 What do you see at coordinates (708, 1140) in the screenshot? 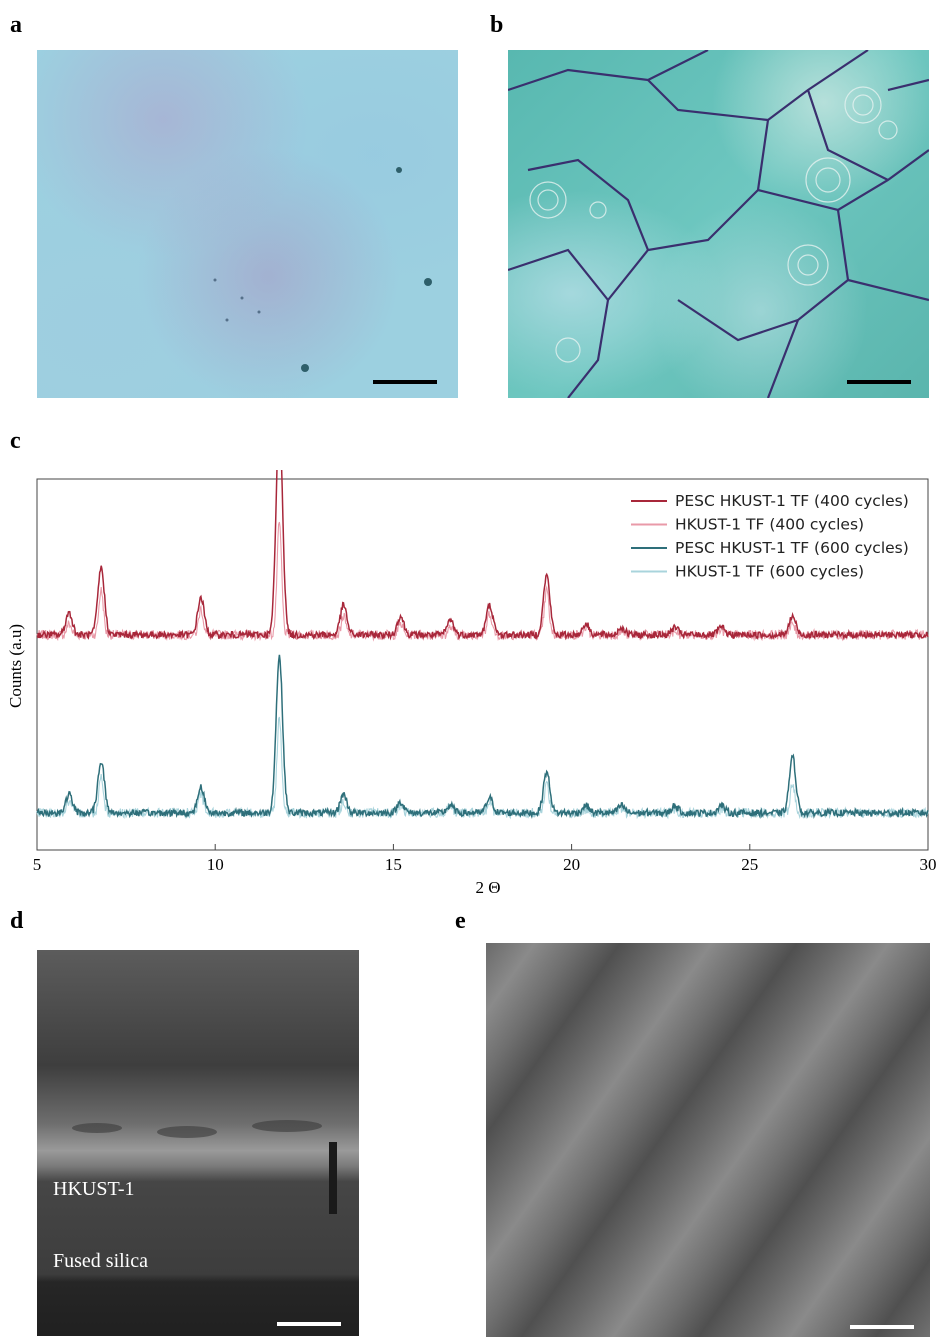
I see `sem-top-view-e` at bounding box center [708, 1140].